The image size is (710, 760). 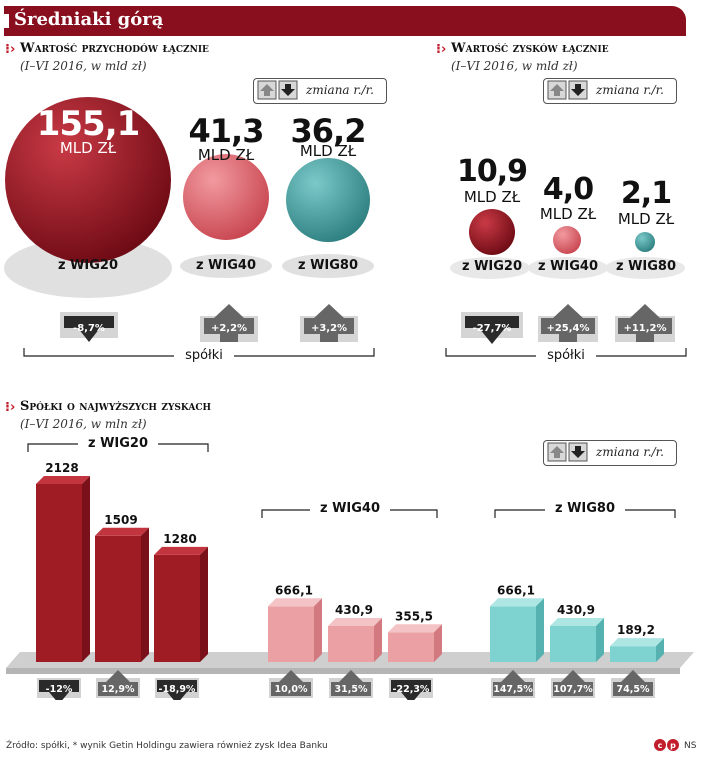 What do you see at coordinates (690, 746) in the screenshot?
I see `credit: NS` at bounding box center [690, 746].